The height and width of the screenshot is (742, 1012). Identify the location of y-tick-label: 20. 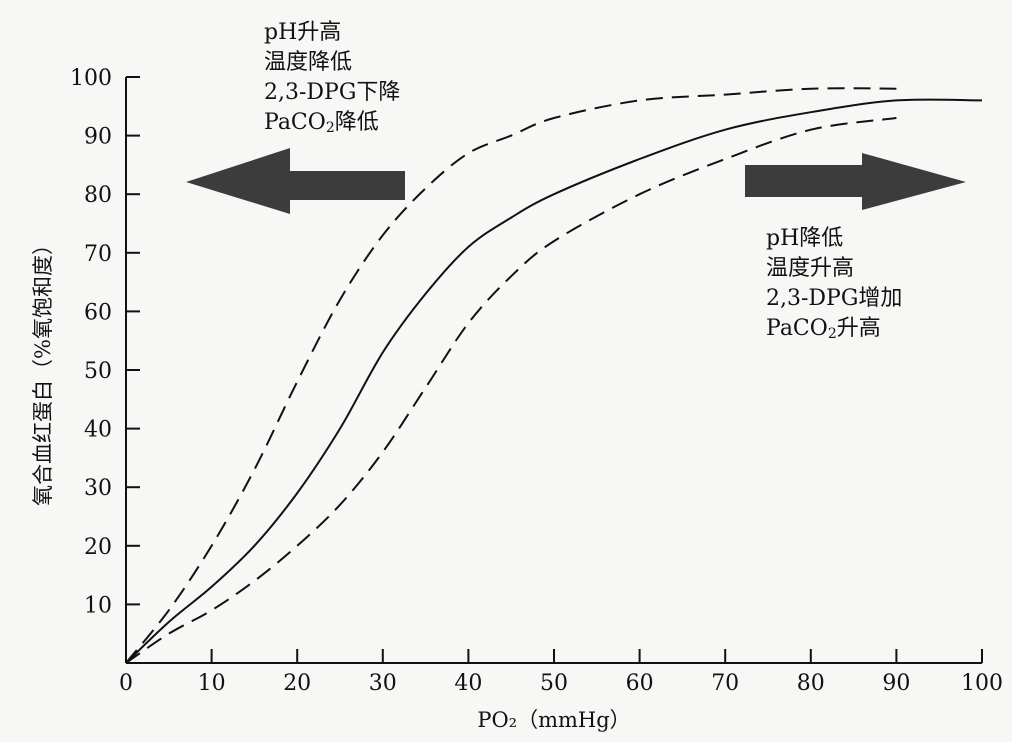
(98, 547).